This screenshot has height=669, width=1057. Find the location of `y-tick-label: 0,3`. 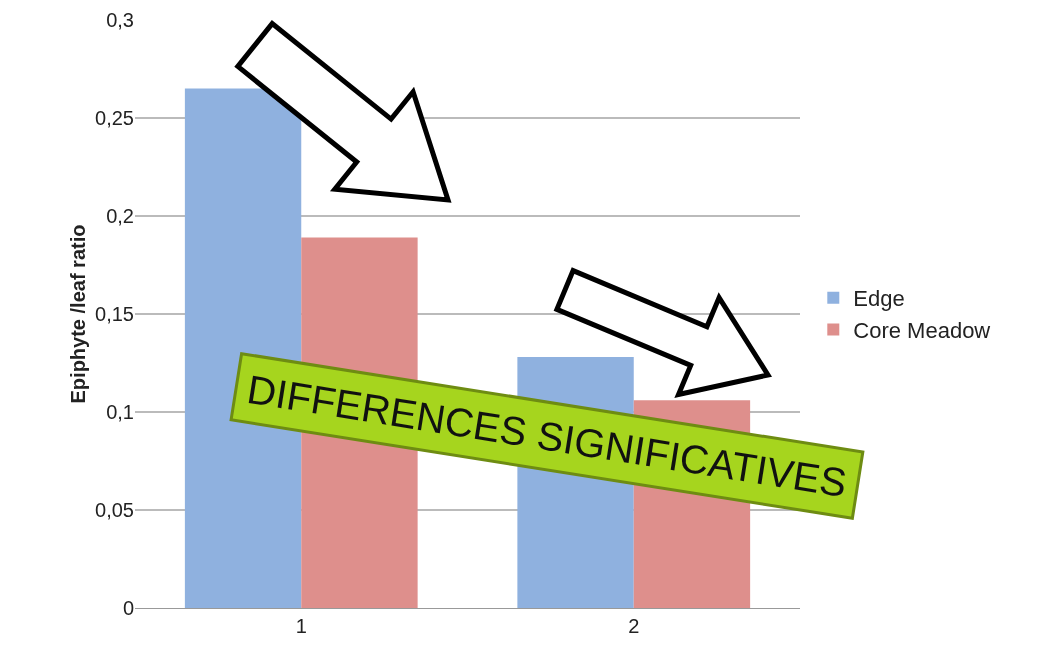

y-tick-label: 0,3 is located at coordinates (120, 20).